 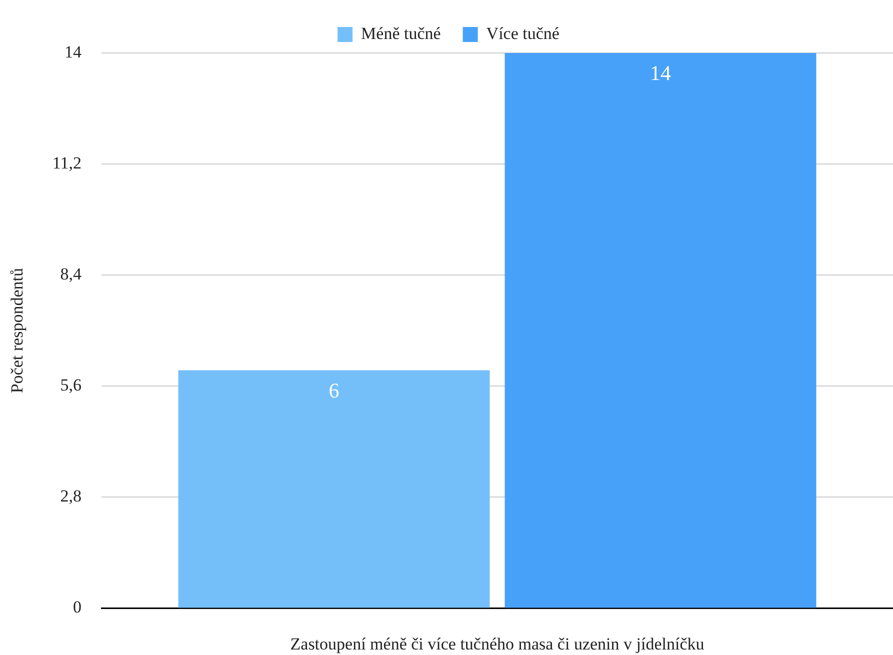 What do you see at coordinates (71, 385) in the screenshot?
I see `y-tick-label: 5,6` at bounding box center [71, 385].